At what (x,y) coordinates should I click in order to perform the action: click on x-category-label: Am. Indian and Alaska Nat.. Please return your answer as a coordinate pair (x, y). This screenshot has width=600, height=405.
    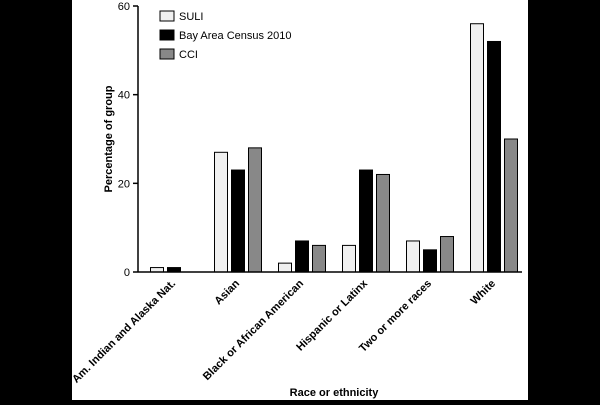
    Looking at the image, I should click on (125, 332).